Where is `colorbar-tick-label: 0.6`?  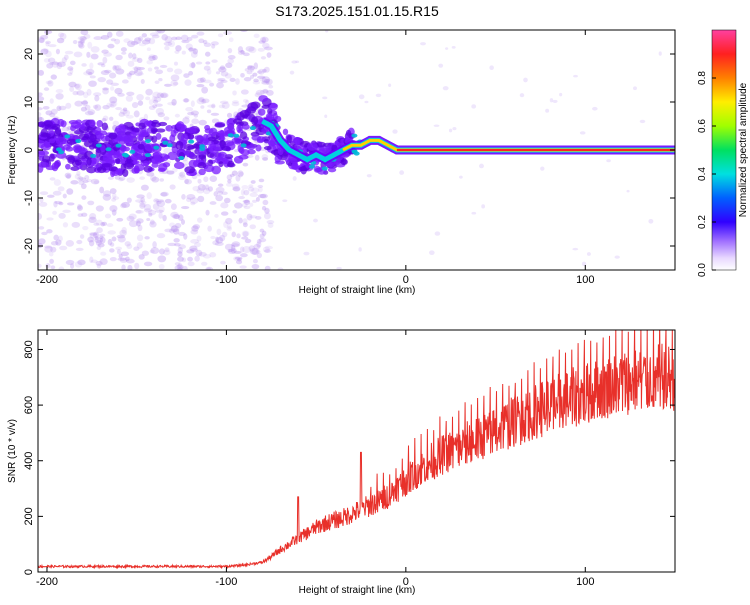
colorbar-tick-label: 0.6 is located at coordinates (702, 126).